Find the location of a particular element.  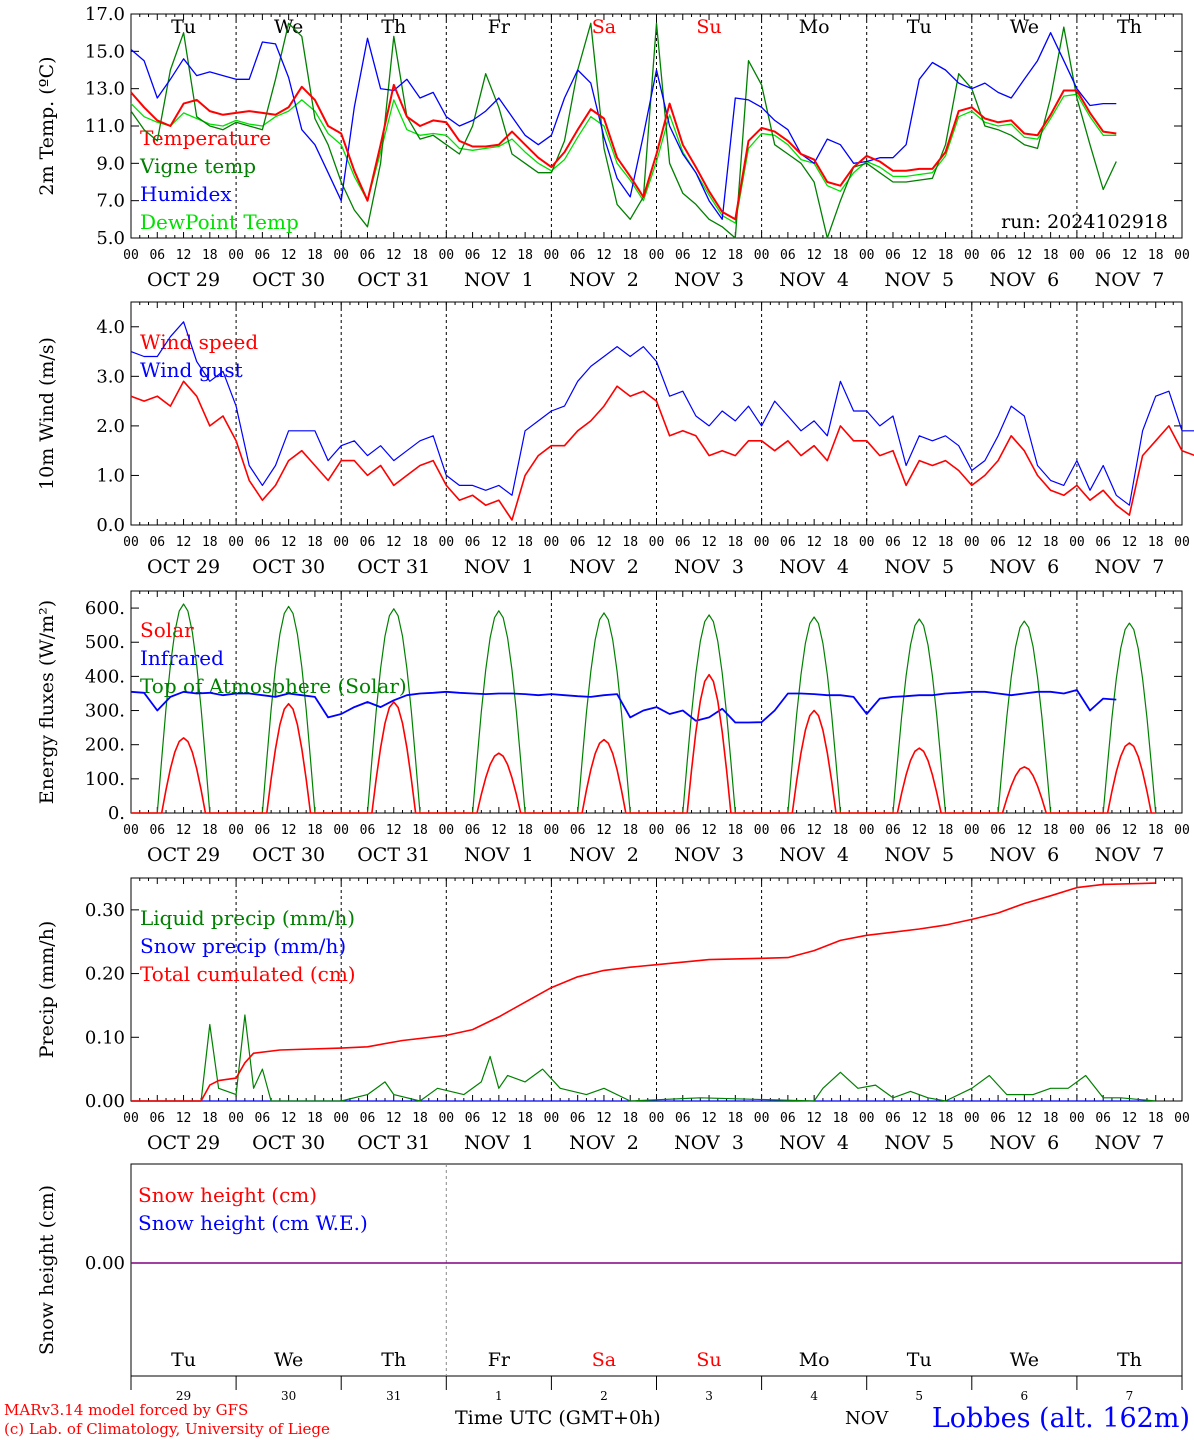

weekday-label: Th is located at coordinates (1129, 1360).